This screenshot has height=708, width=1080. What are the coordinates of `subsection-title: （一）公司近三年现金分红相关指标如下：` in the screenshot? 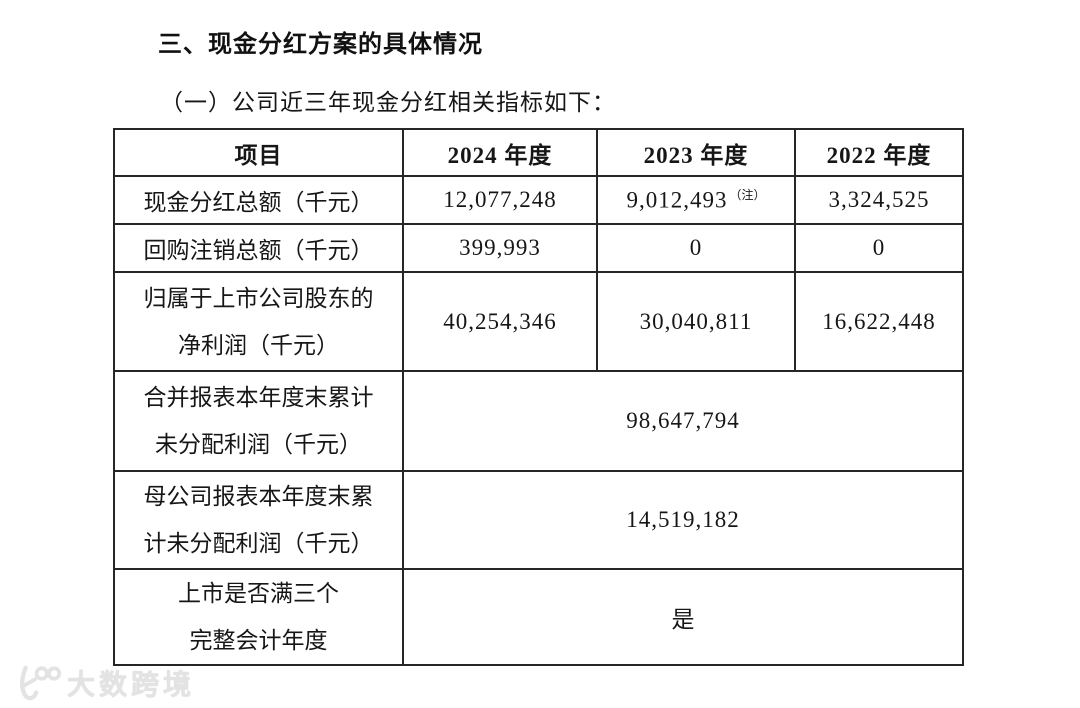 It's located at (388, 102).